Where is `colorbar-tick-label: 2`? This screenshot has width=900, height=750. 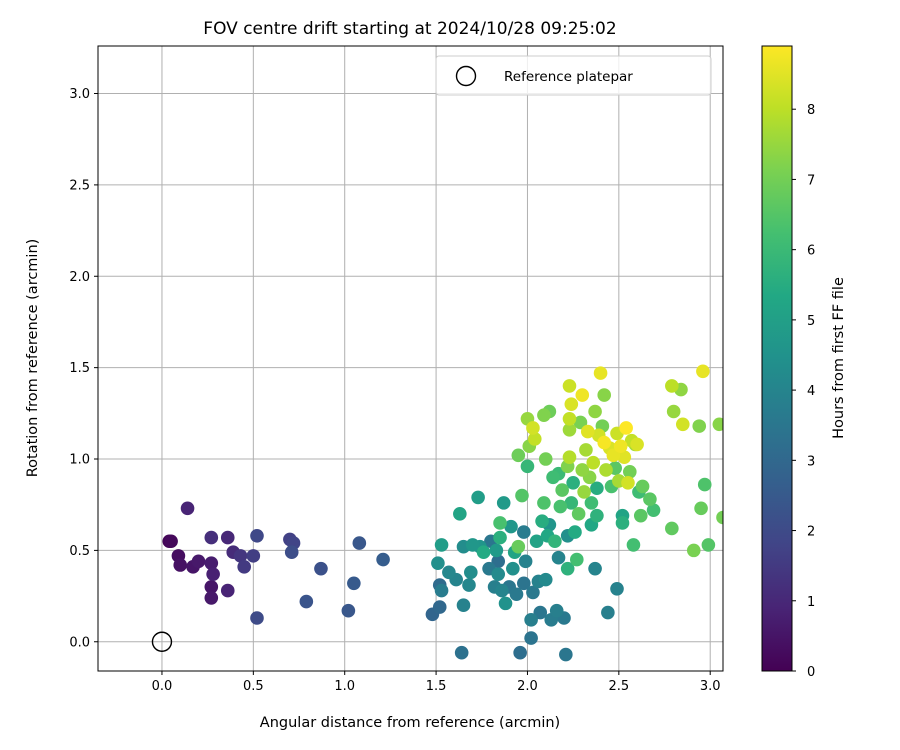
colorbar-tick-label: 2 is located at coordinates (811, 532).